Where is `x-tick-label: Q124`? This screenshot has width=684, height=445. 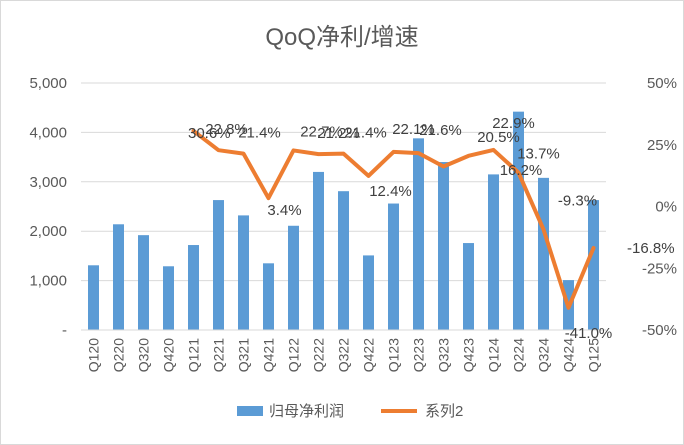
x-tick-label: Q124 is located at coordinates (494, 355).